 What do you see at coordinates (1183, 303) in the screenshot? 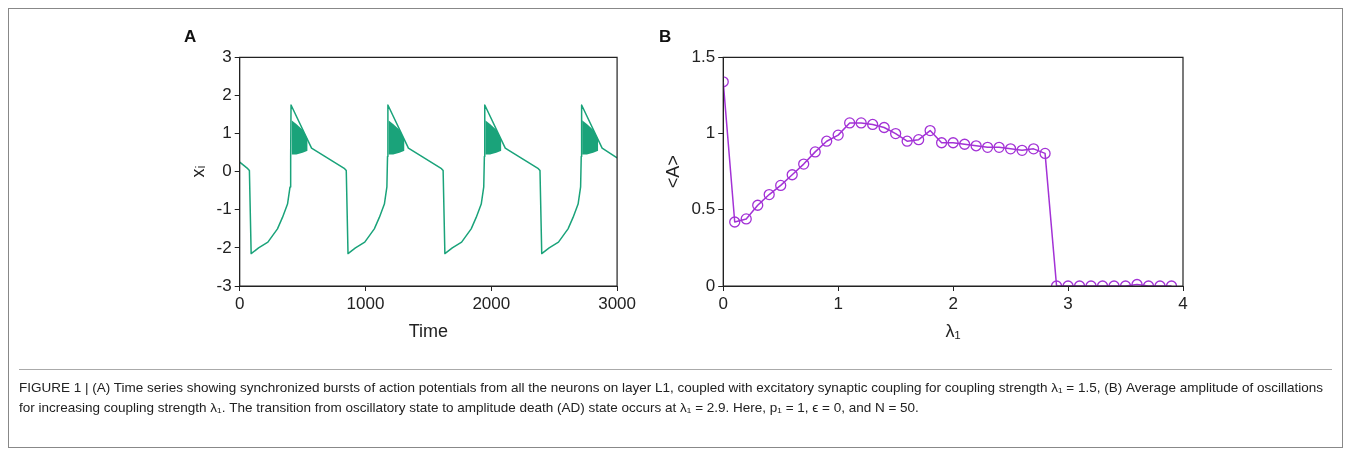
I see `x-tick-label: 4` at bounding box center [1183, 303].